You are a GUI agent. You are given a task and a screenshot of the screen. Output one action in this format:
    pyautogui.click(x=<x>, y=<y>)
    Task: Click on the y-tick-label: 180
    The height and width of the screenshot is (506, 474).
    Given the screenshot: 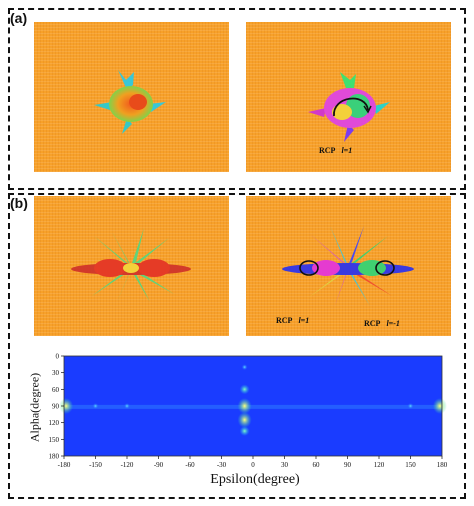 What is the action you would take?
    pyautogui.click(x=54, y=457)
    